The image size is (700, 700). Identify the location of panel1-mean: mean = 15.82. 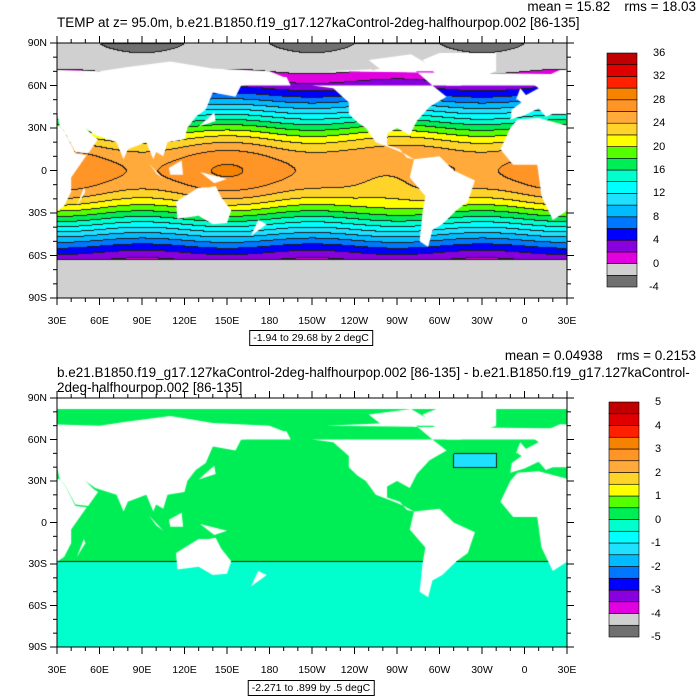
(569, 7).